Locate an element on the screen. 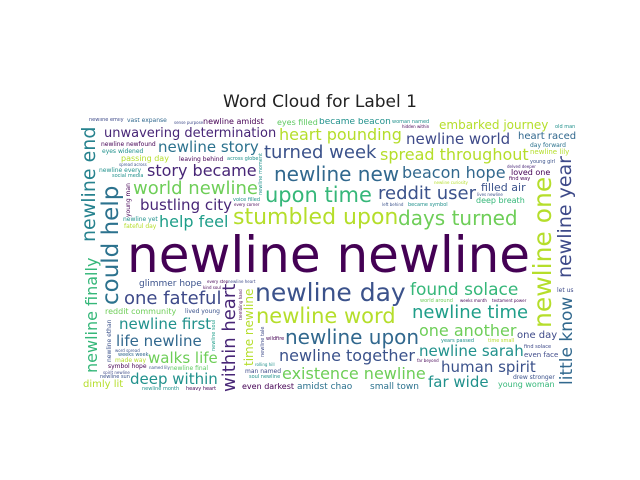 The image size is (640, 480). cloud-word: word spread is located at coordinates (127, 350).